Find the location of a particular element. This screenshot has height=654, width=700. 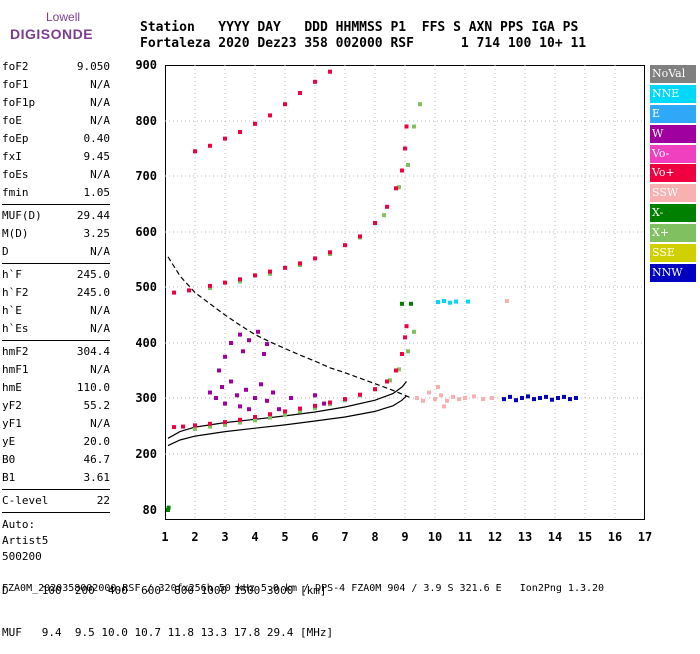

polarization-legend: NoVal NNE E W Vo- Vo+ SSW X- X+ SSE NNW is located at coordinates (673, 174).